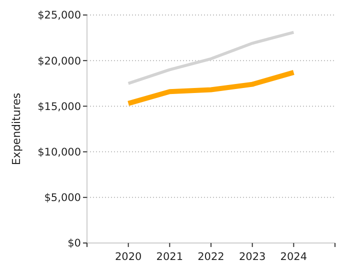  What do you see at coordinates (62, 198) in the screenshot?
I see `y-tick-label: $5,000` at bounding box center [62, 198].